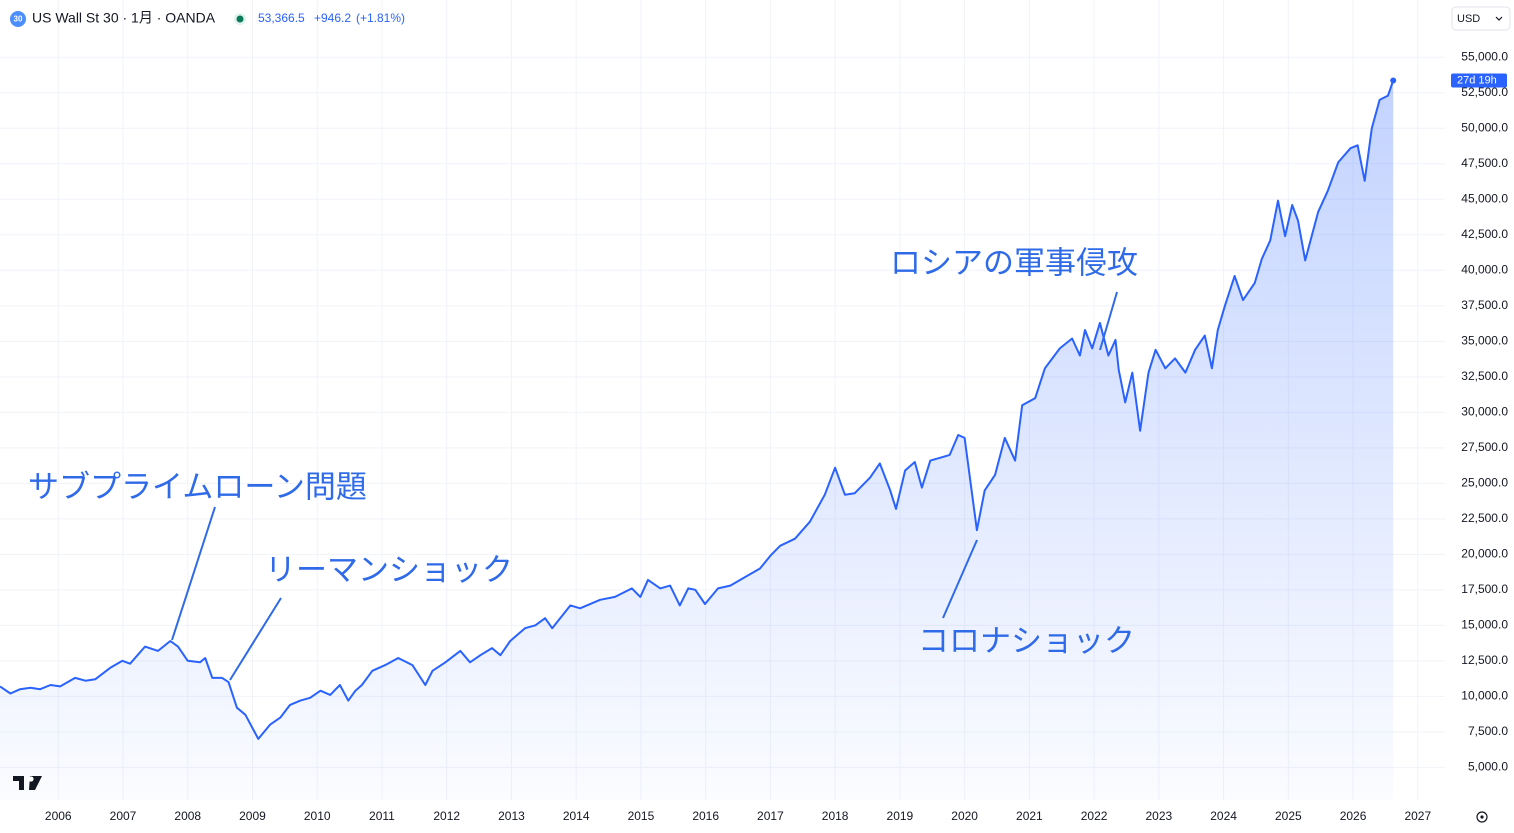  I want to click on symbol-icon, so click(18, 19).